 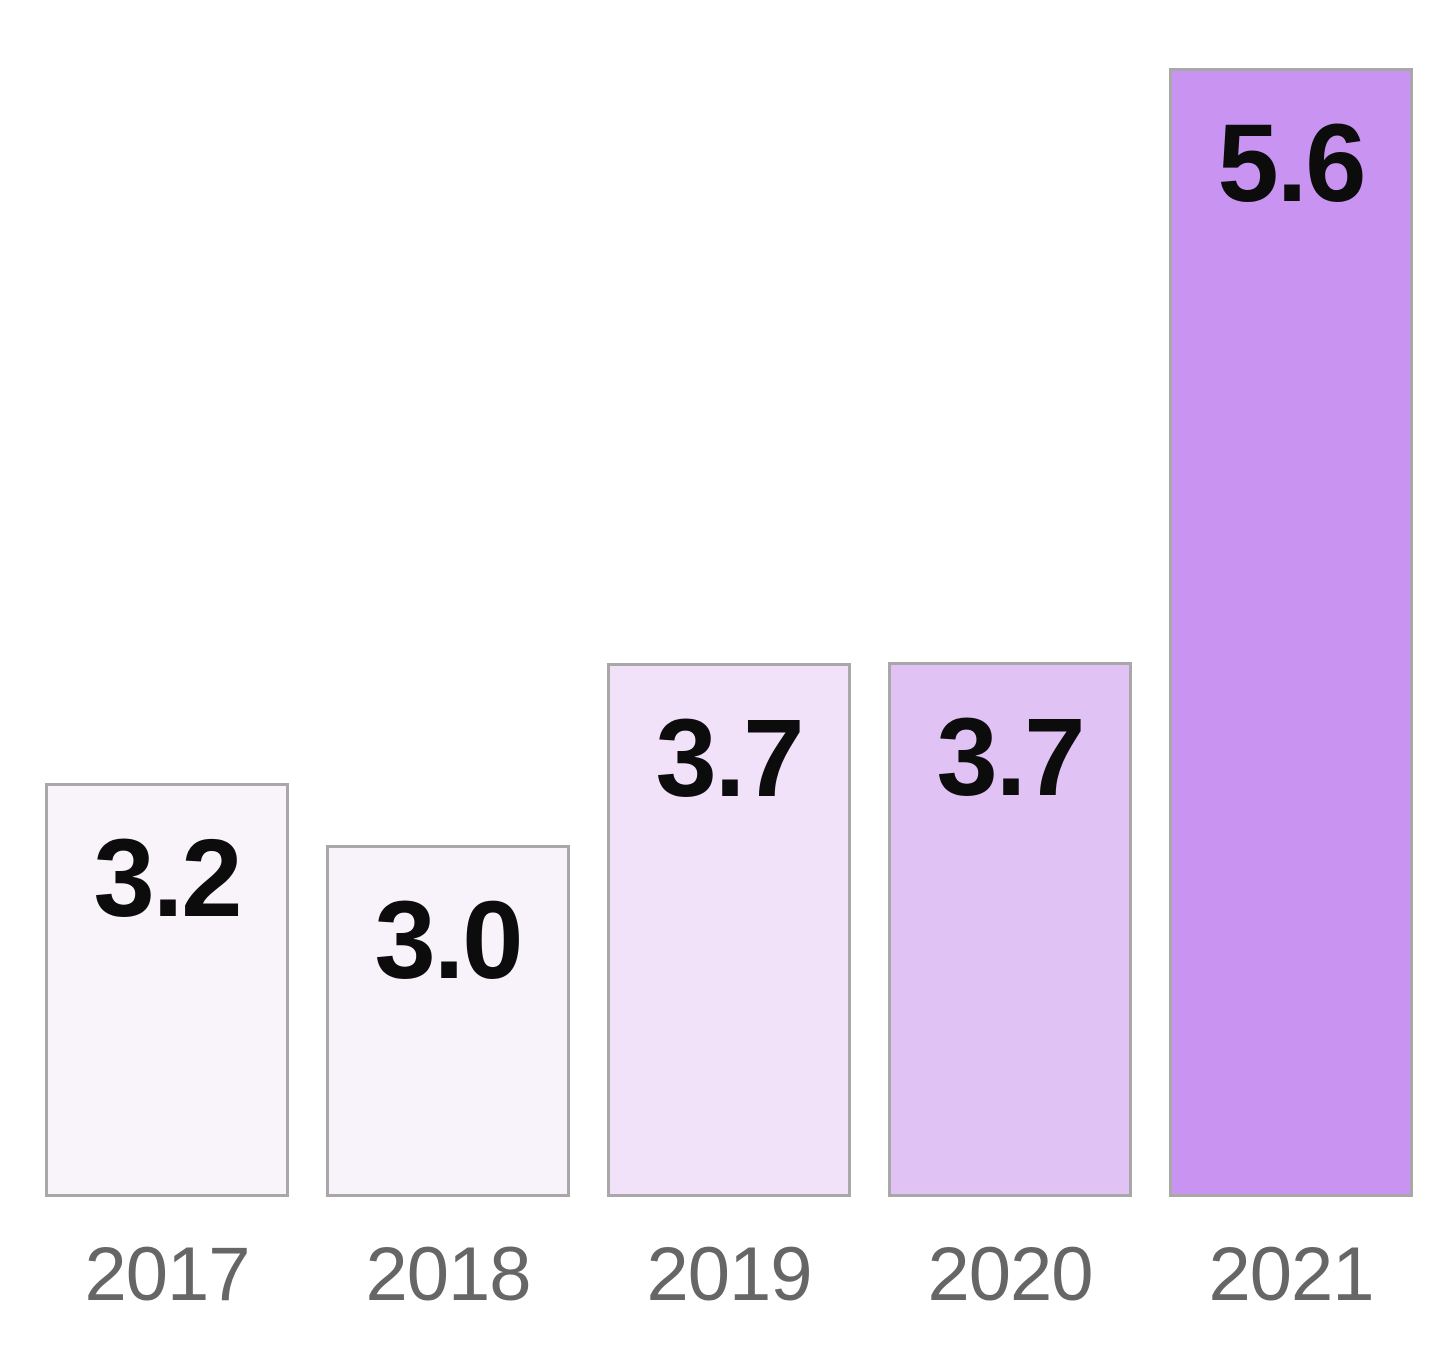 I want to click on bar-2020: 3.7, so click(x=1010, y=929).